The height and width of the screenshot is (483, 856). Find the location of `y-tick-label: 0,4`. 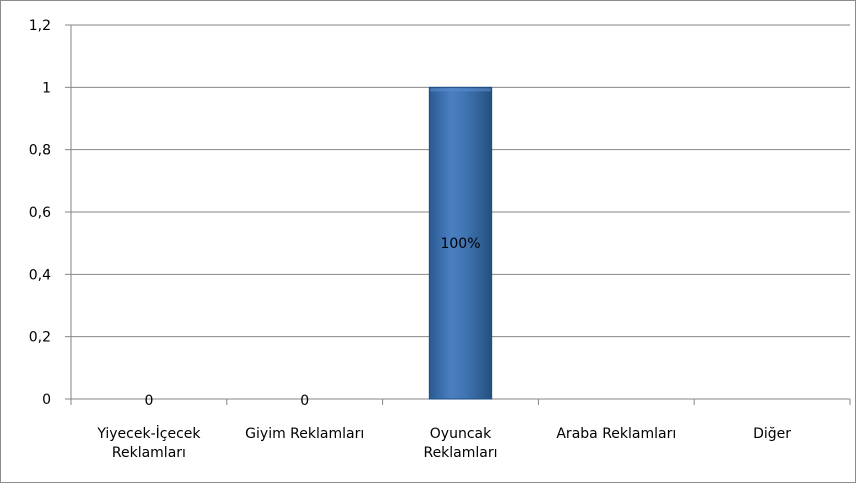

y-tick-label: 0,4 is located at coordinates (40, 275).